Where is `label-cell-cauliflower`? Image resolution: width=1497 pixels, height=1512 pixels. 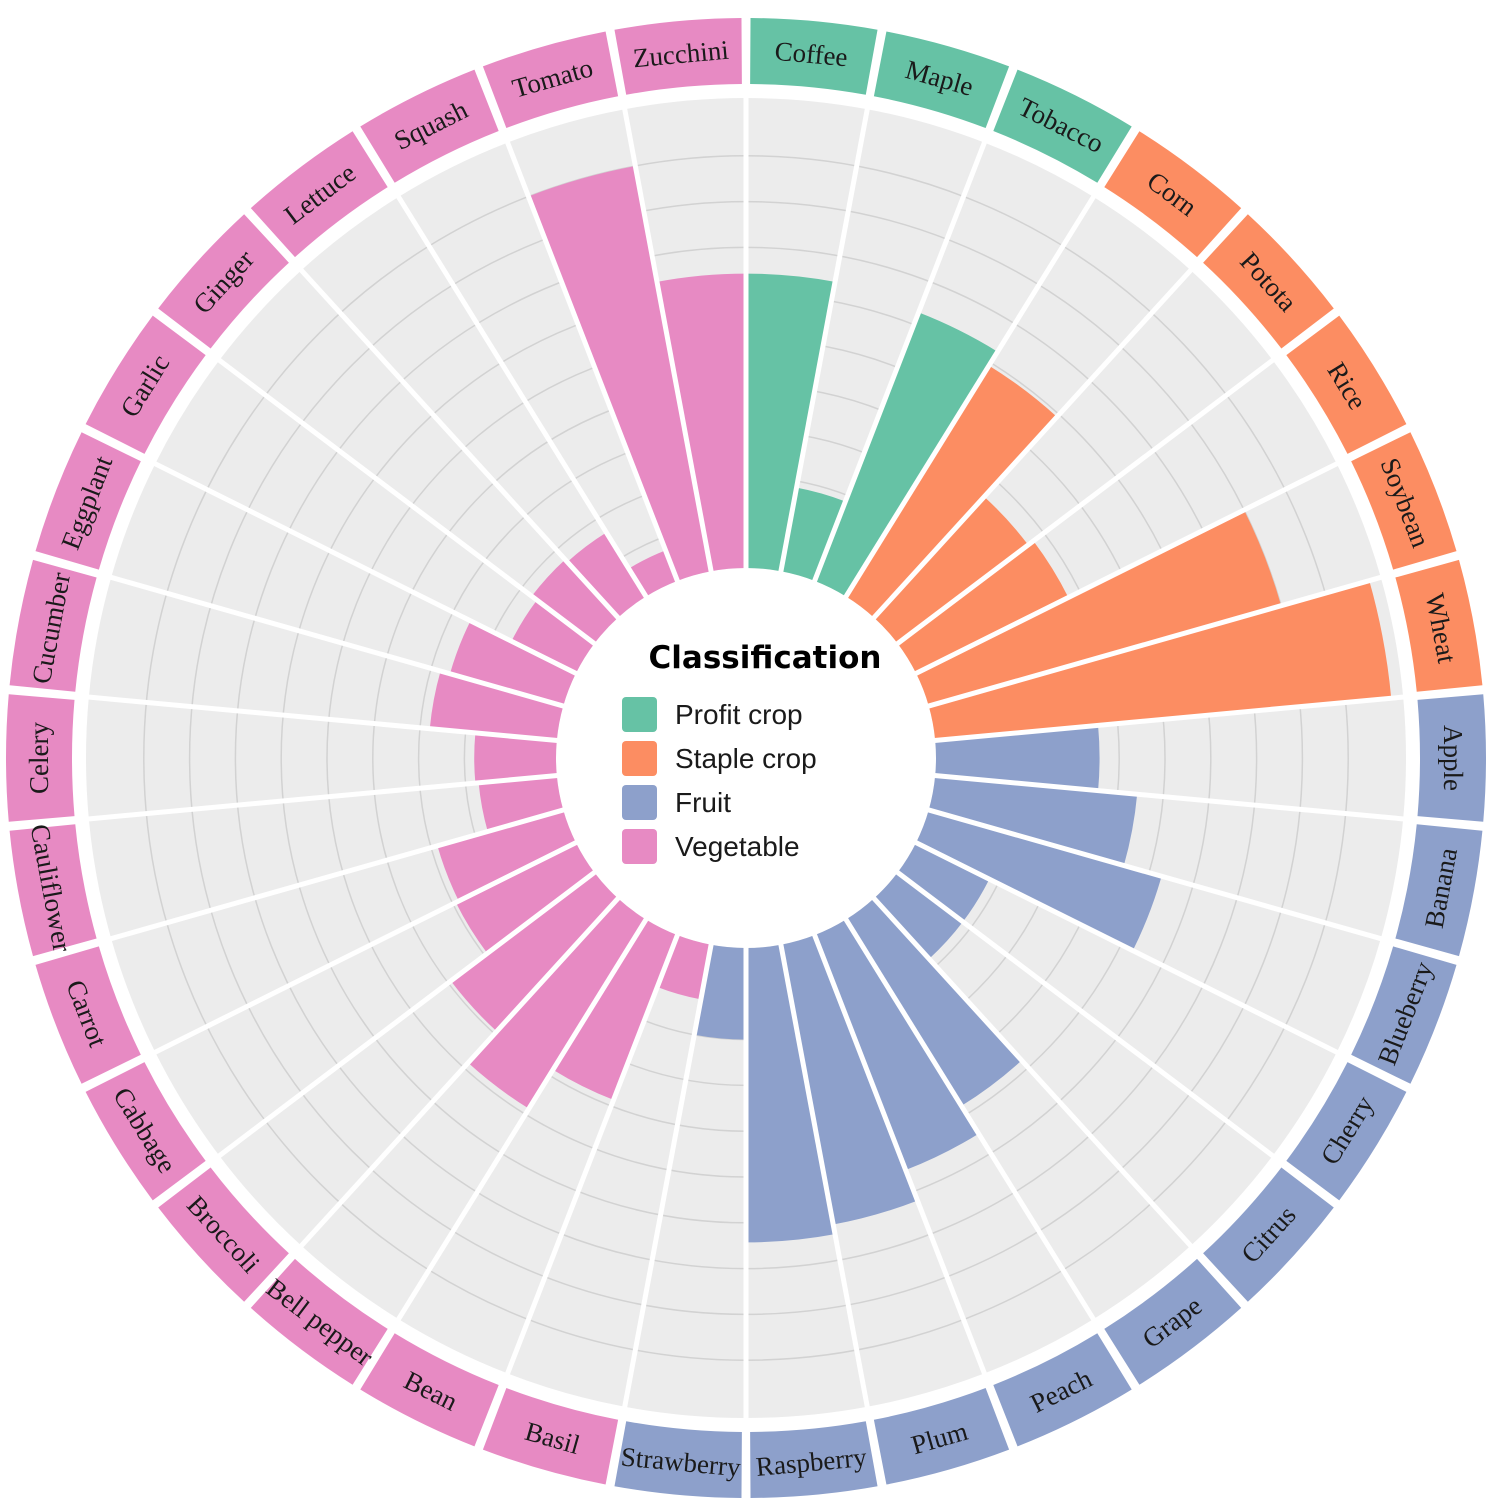
label-cell-cauliflower is located at coordinates (53, 890).